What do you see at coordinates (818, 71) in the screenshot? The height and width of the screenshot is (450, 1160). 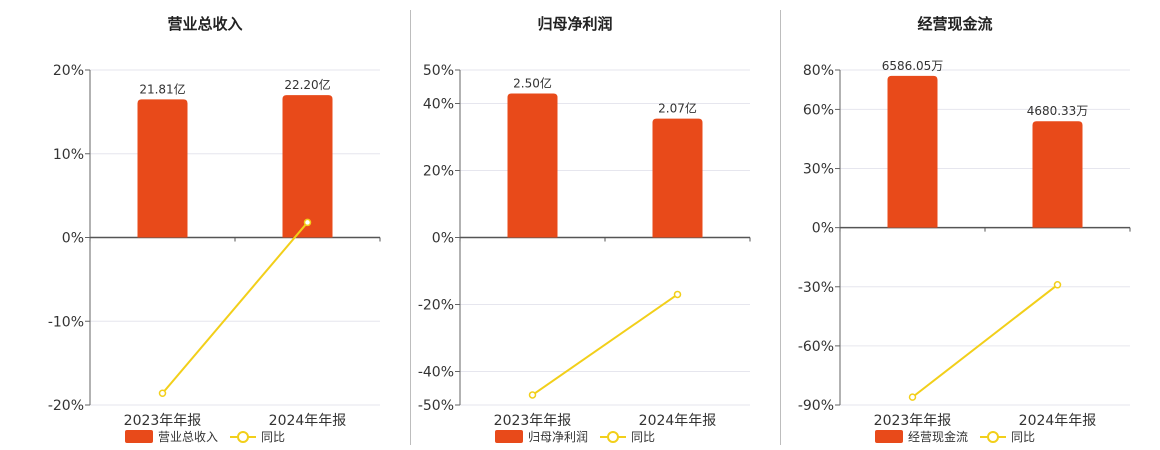 I see `y-tick-label: 80%` at bounding box center [818, 71].